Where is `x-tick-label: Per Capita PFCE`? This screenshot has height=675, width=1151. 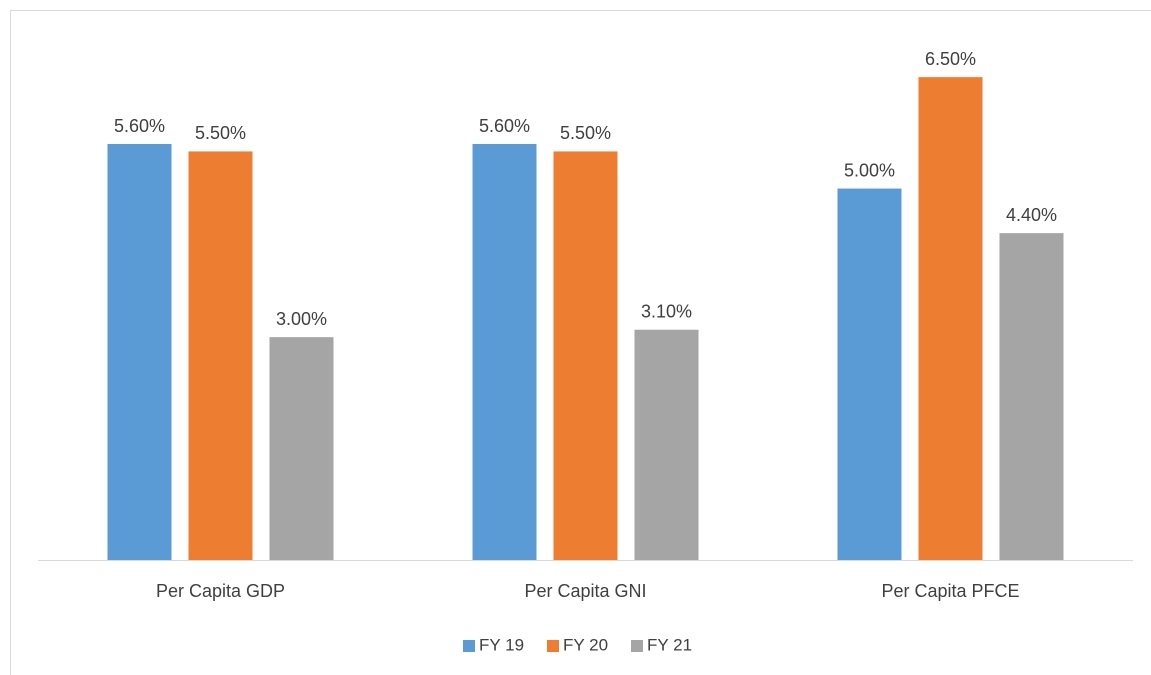
x-tick-label: Per Capita PFCE is located at coordinates (950, 591).